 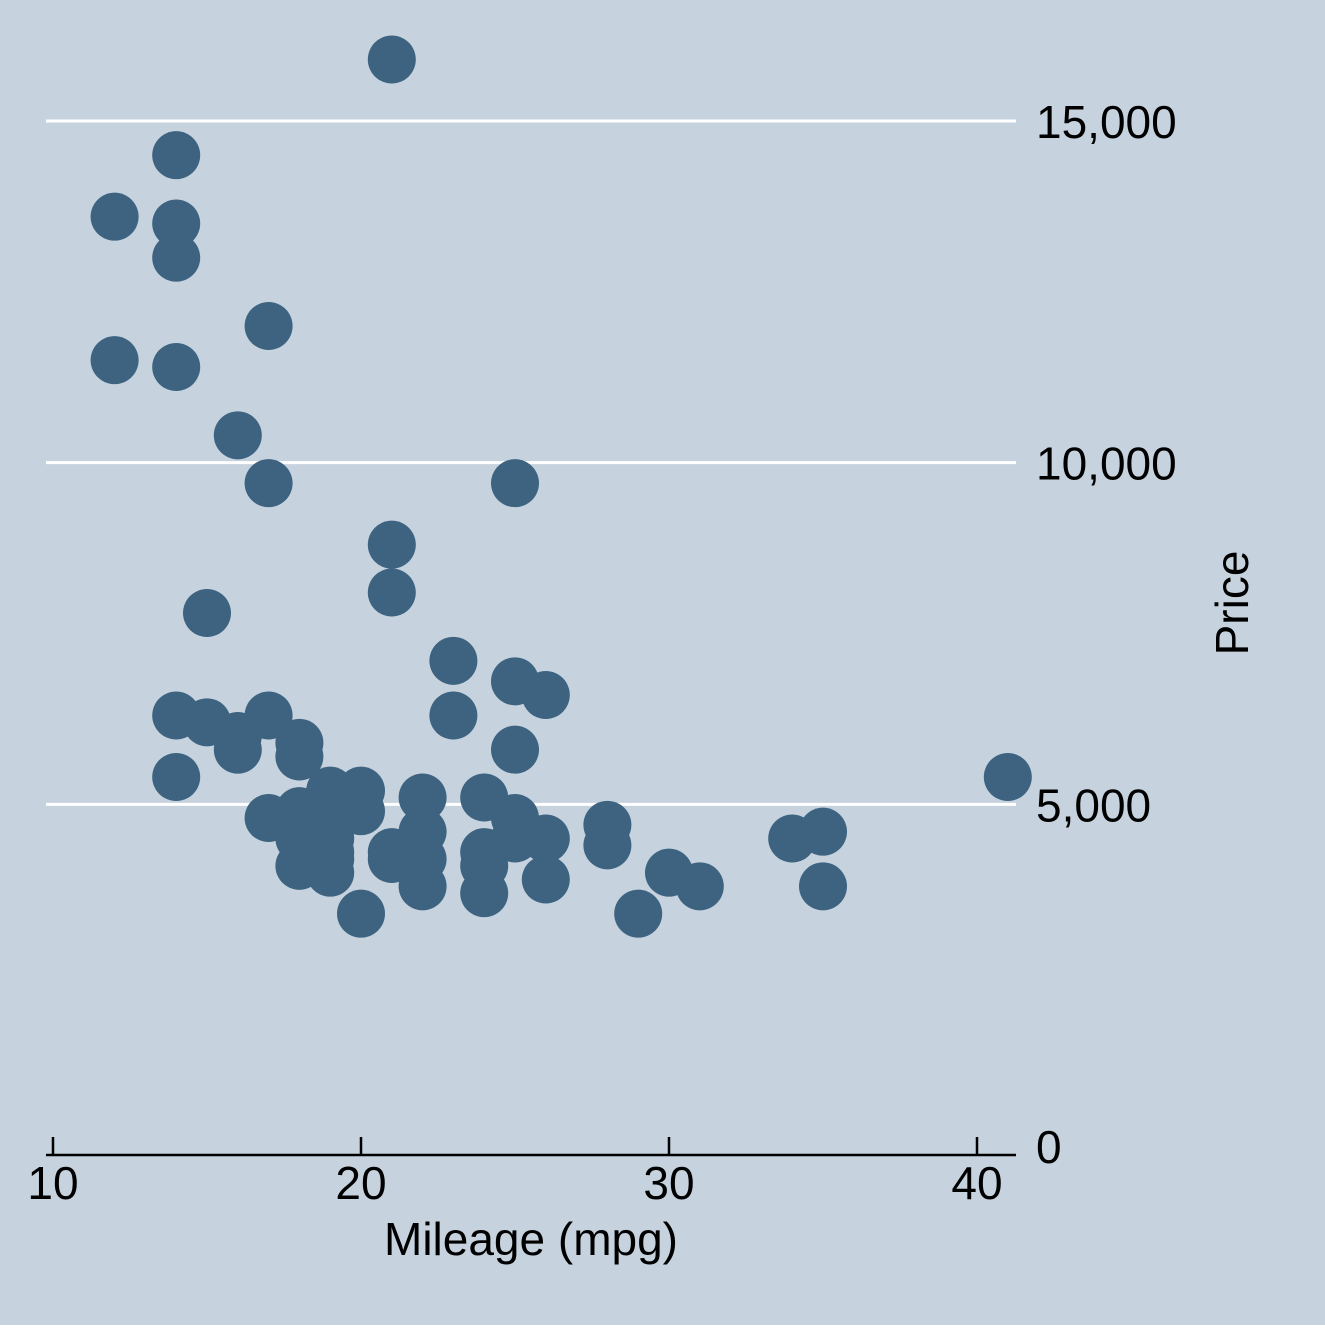 I want to click on y-tick-label: 10,000, so click(x=1106, y=464).